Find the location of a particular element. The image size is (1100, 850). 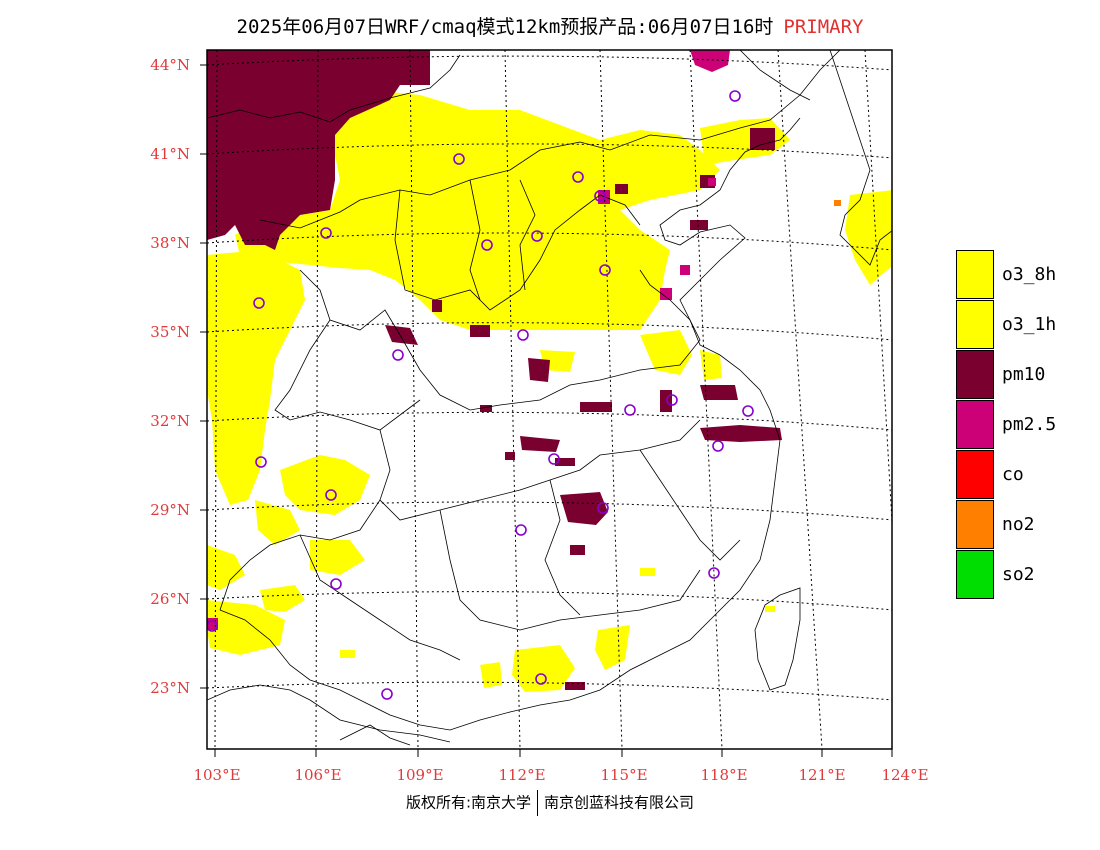

lat-label-44: 44°N is located at coordinates (170, 65).